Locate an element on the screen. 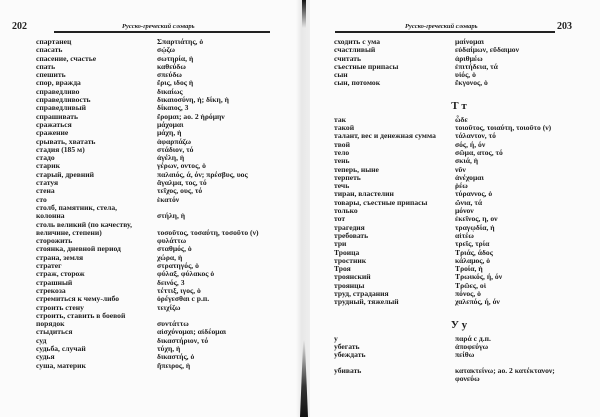  greek-translation: συντάττω is located at coordinates (173, 324).